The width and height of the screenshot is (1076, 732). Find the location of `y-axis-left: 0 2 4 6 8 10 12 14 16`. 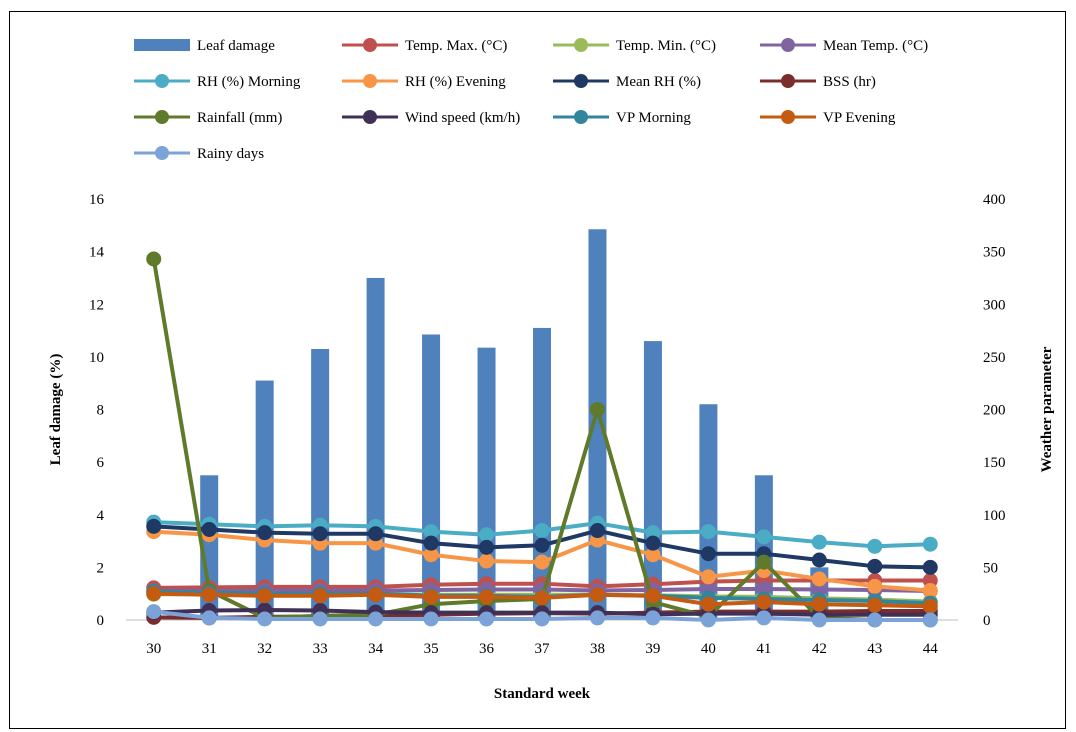

y-axis-left: 0 2 4 6 8 10 12 14 16 is located at coordinates (97, 410).